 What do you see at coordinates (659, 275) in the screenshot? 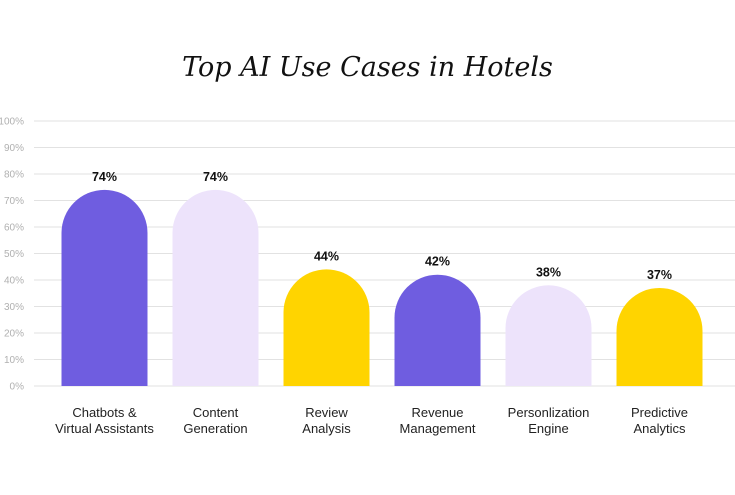
I see `data-label: 37%` at bounding box center [659, 275].